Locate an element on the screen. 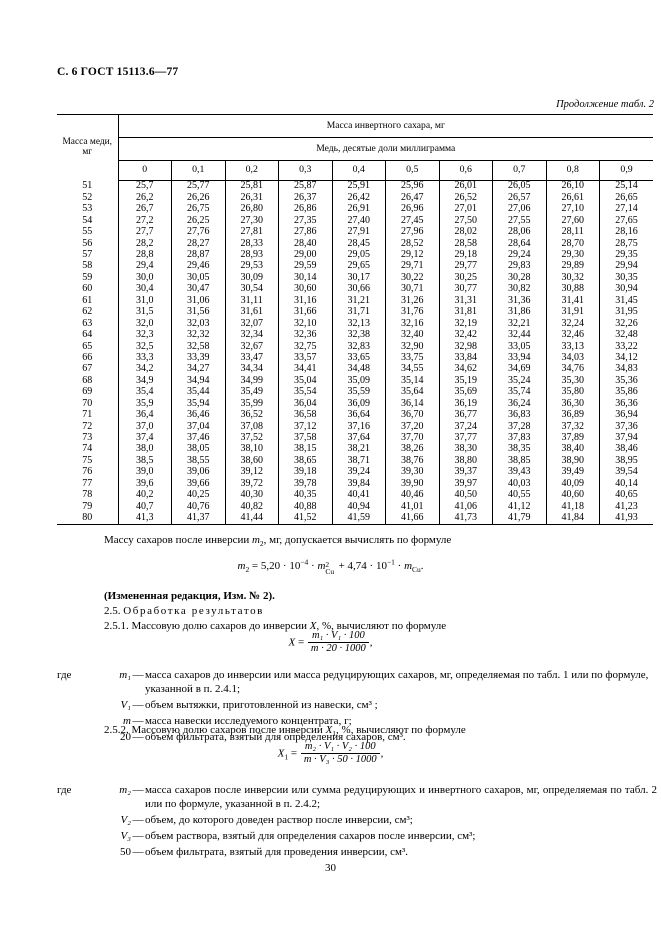 Image resolution: width=661 pixels, height=936 pixels. row-header-copper-mass: 64 is located at coordinates (87, 335).